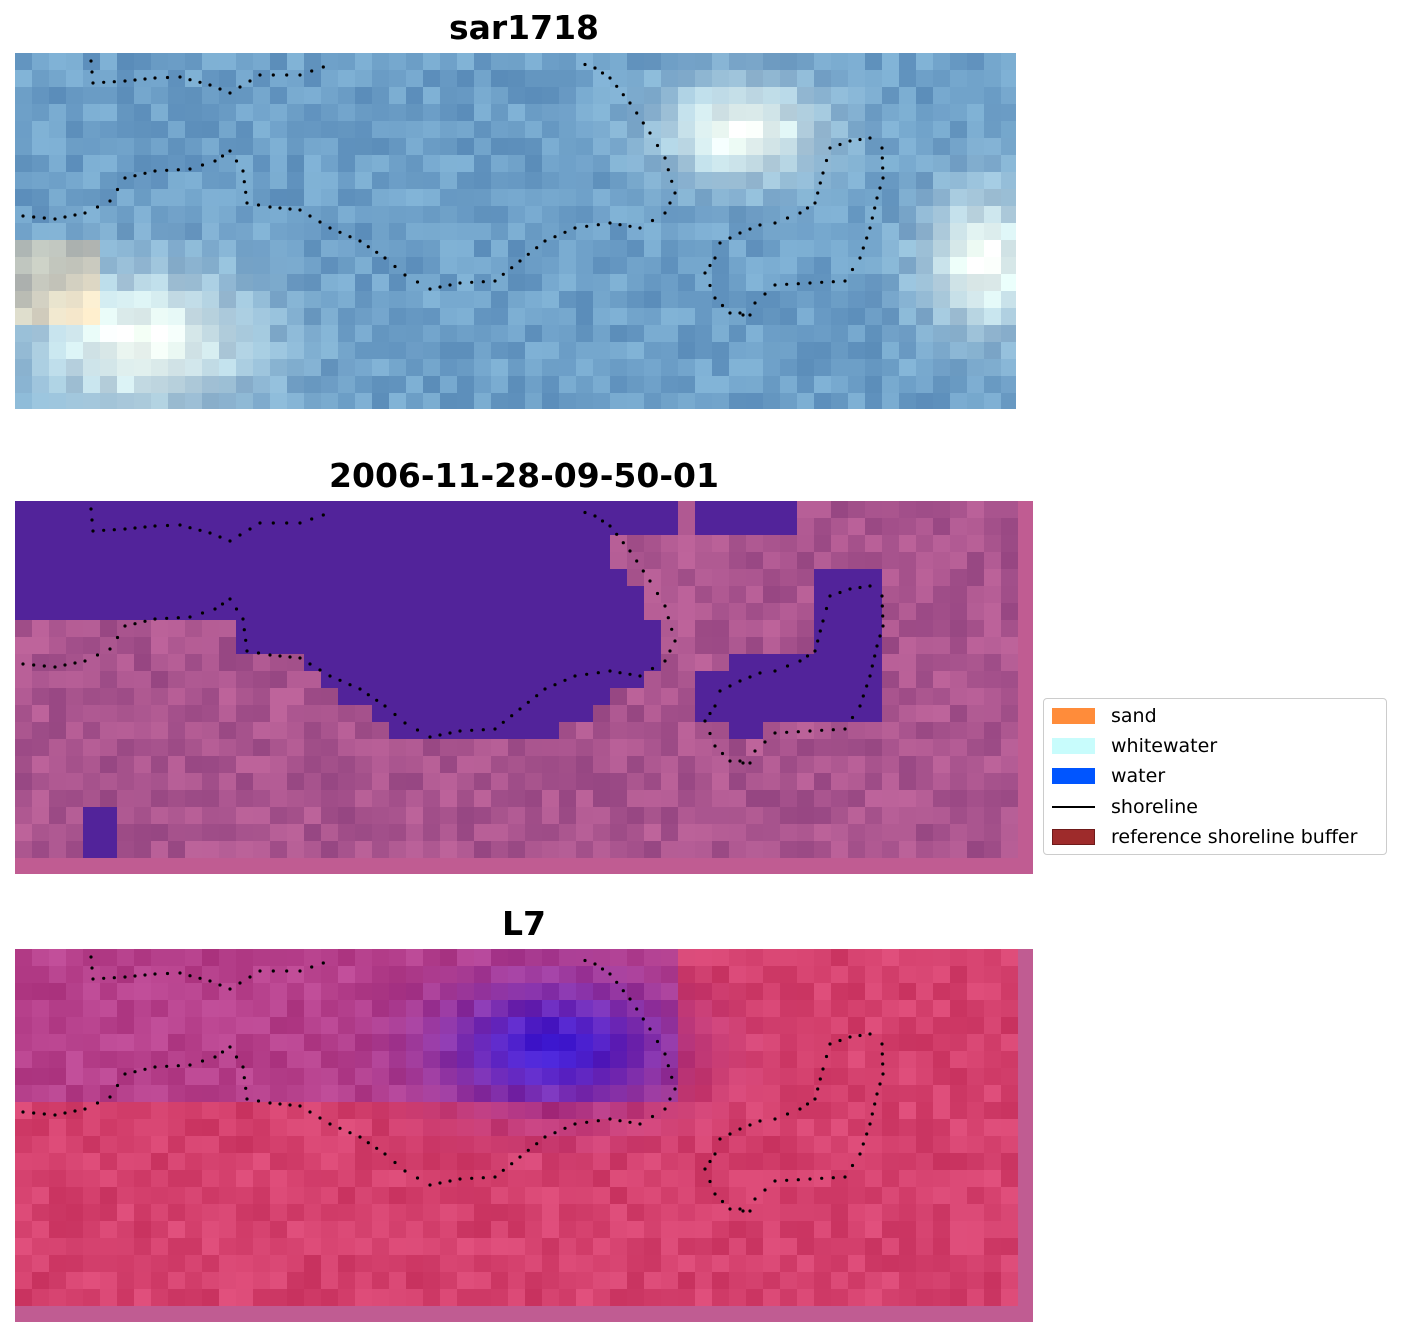  Describe the element at coordinates (1234, 837) in the screenshot. I see `legend-label: reference shoreline buffer` at that location.